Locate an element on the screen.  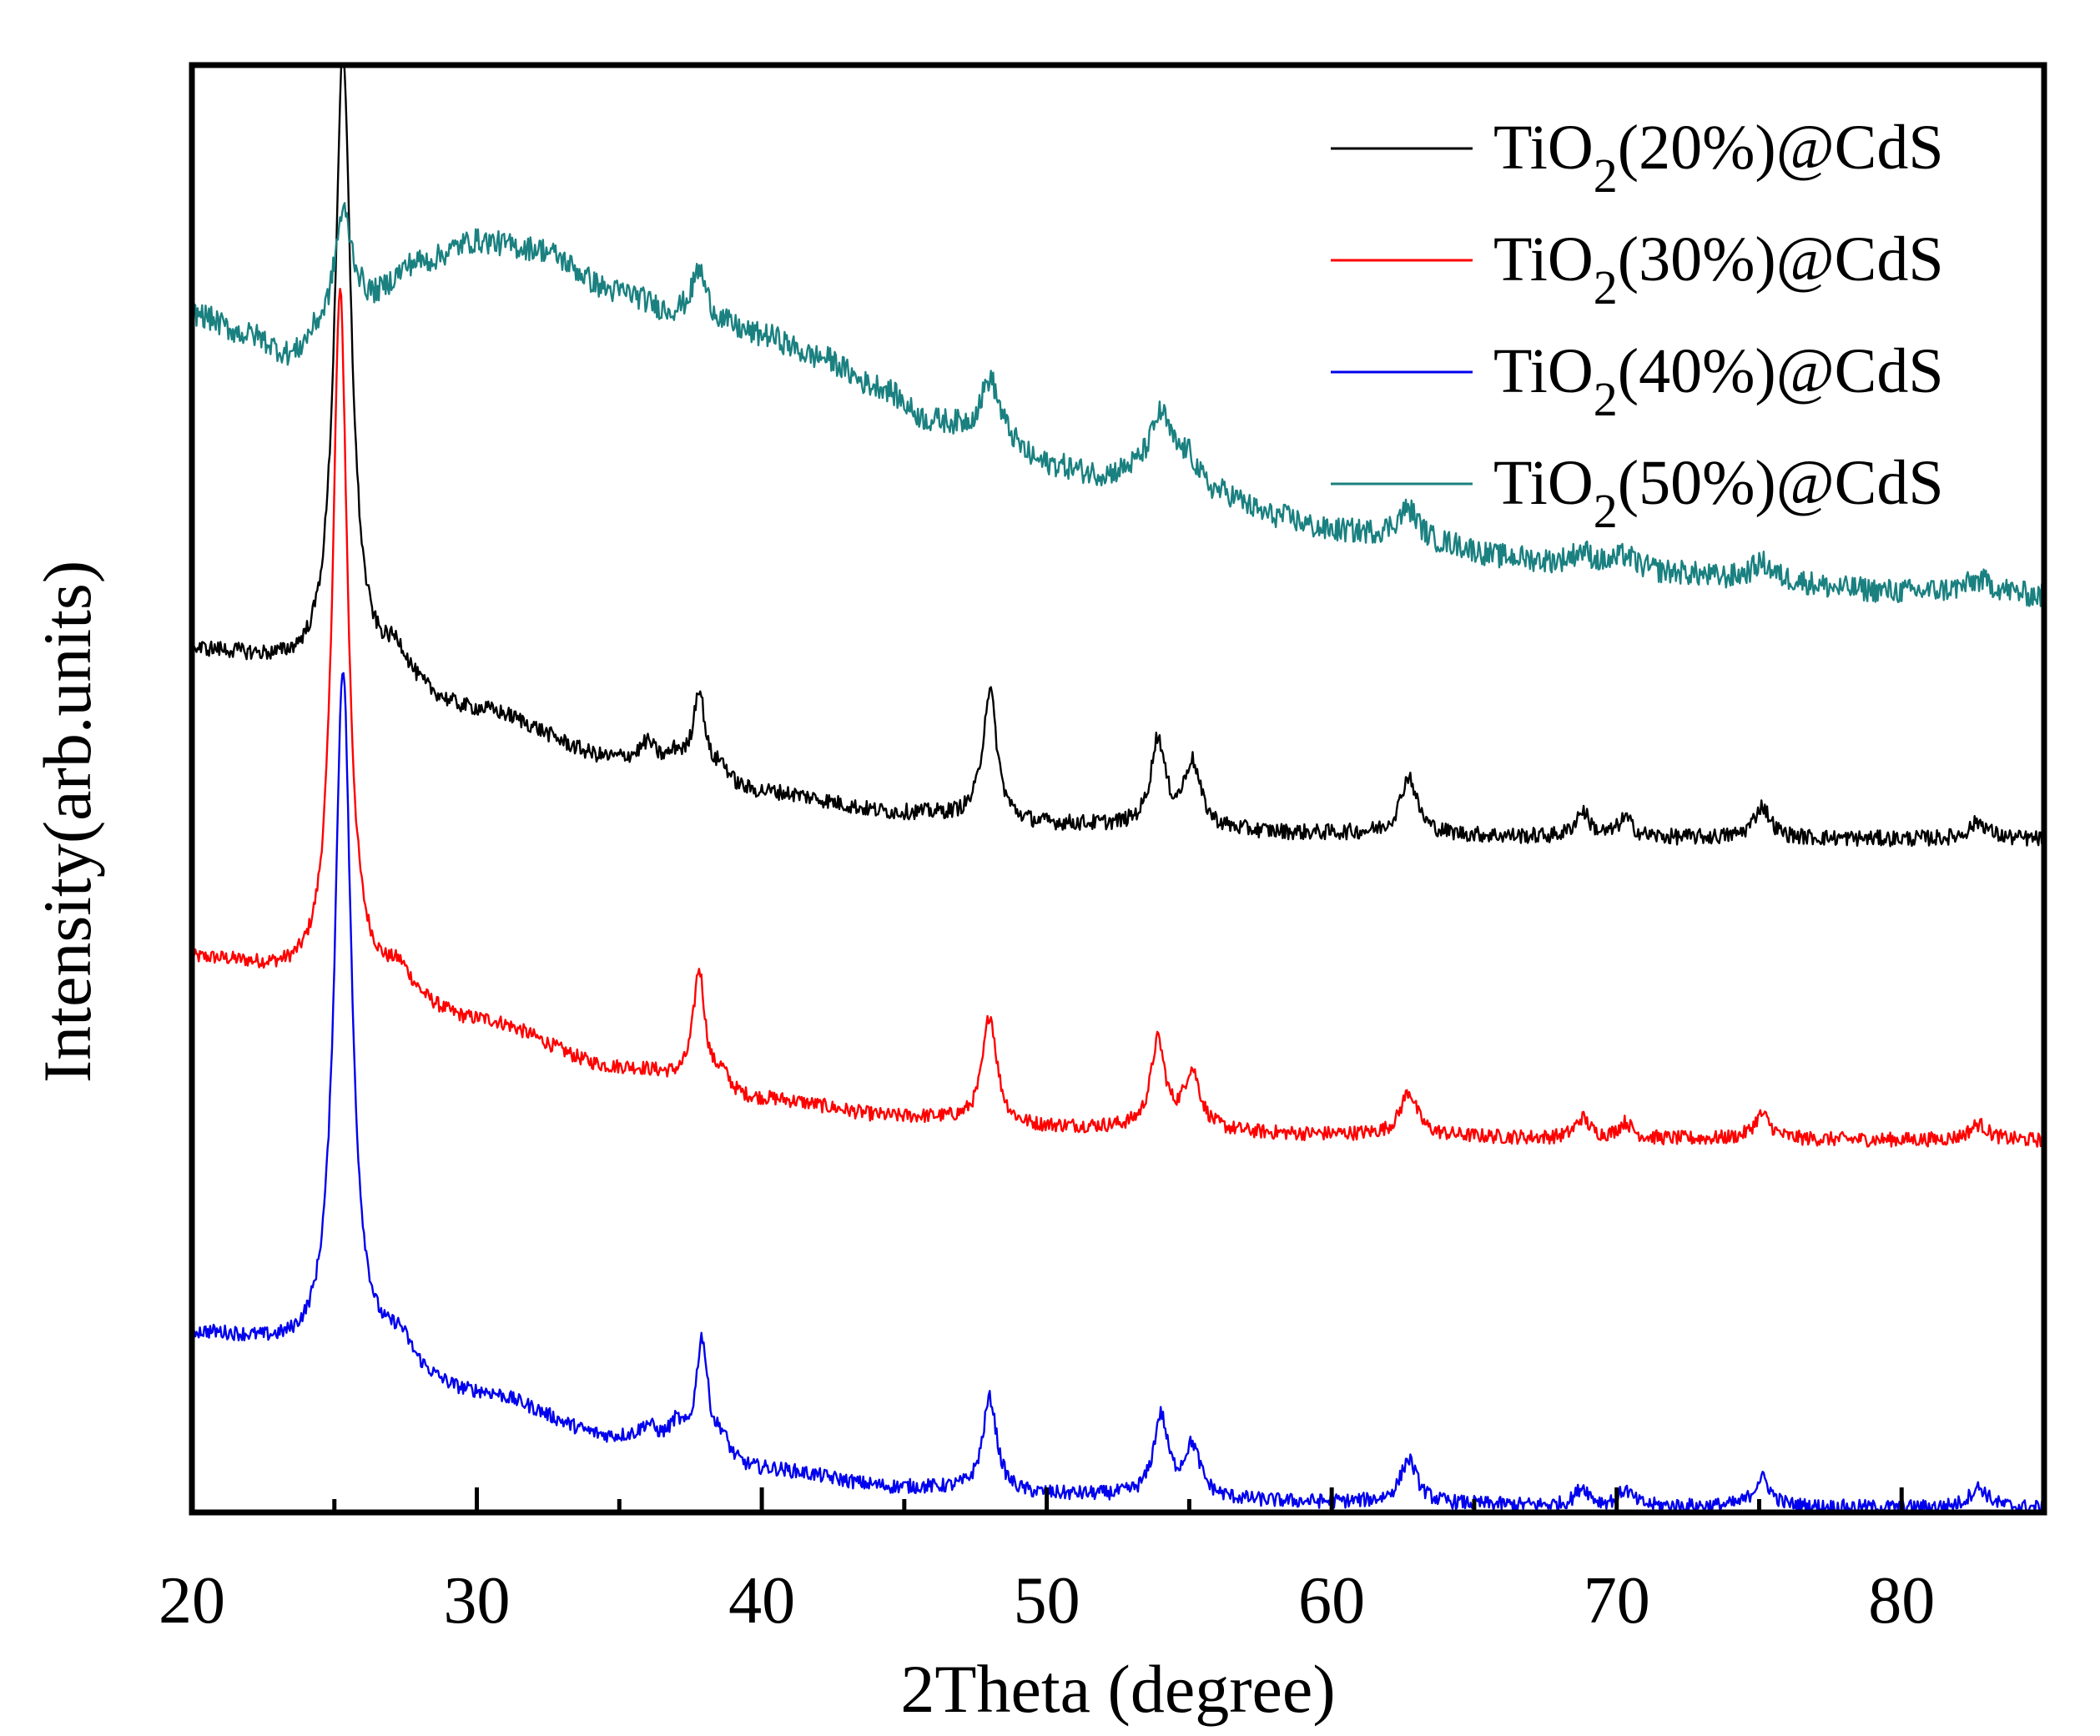
x-axis: 20 30 40 50 60 70 80 is located at coordinates (1103, 1562).